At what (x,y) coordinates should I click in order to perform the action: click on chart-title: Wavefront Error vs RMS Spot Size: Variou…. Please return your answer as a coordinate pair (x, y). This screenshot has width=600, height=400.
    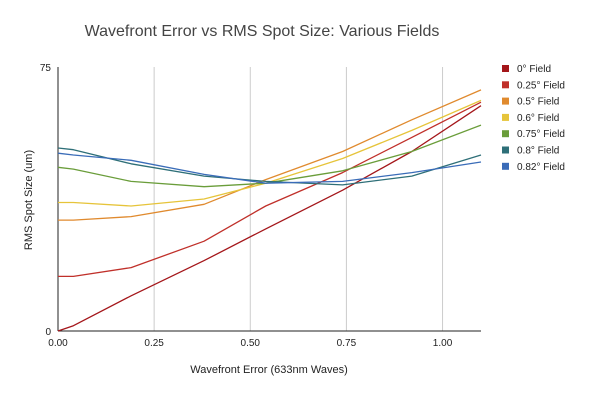
    Looking at the image, I should click on (262, 31).